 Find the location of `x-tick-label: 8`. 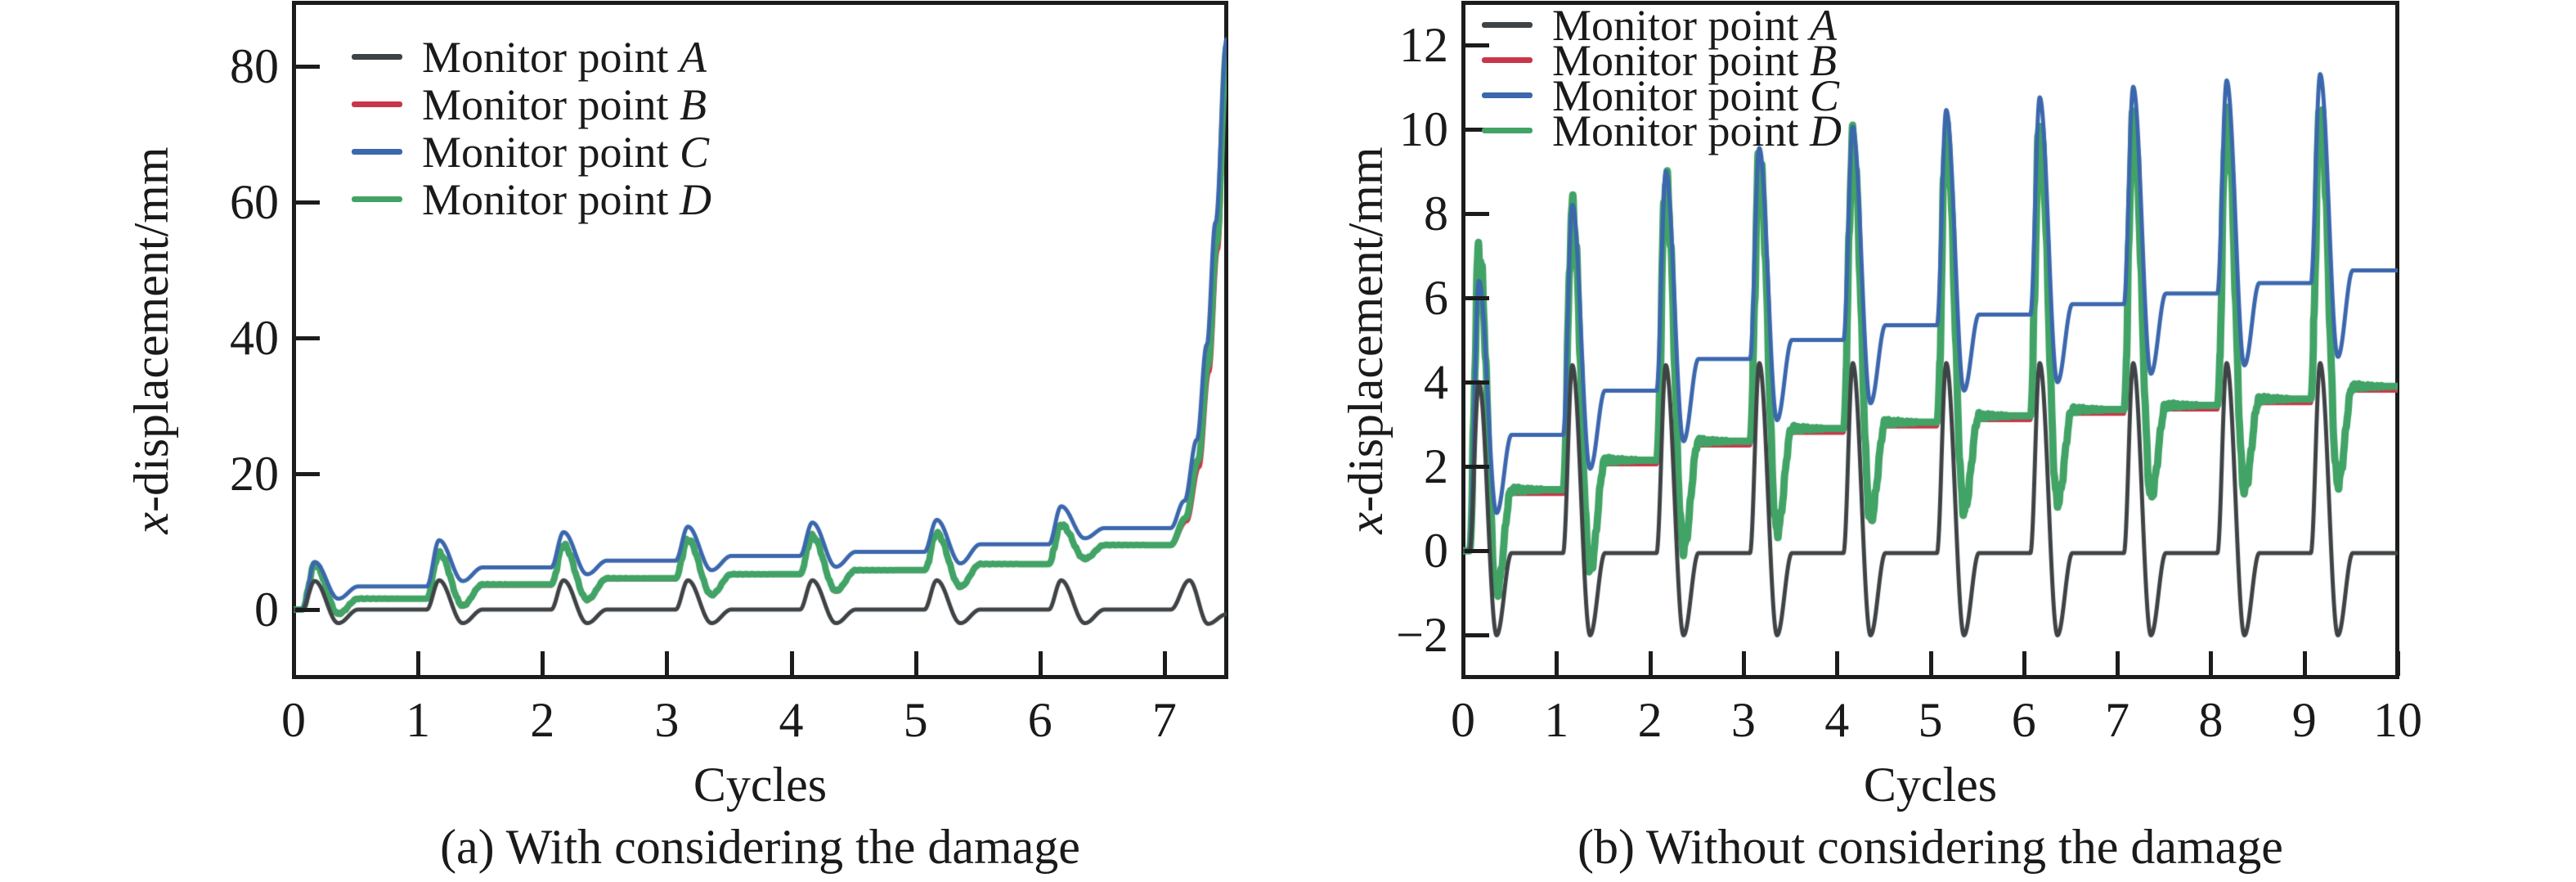

x-tick-label: 8 is located at coordinates (2211, 720).